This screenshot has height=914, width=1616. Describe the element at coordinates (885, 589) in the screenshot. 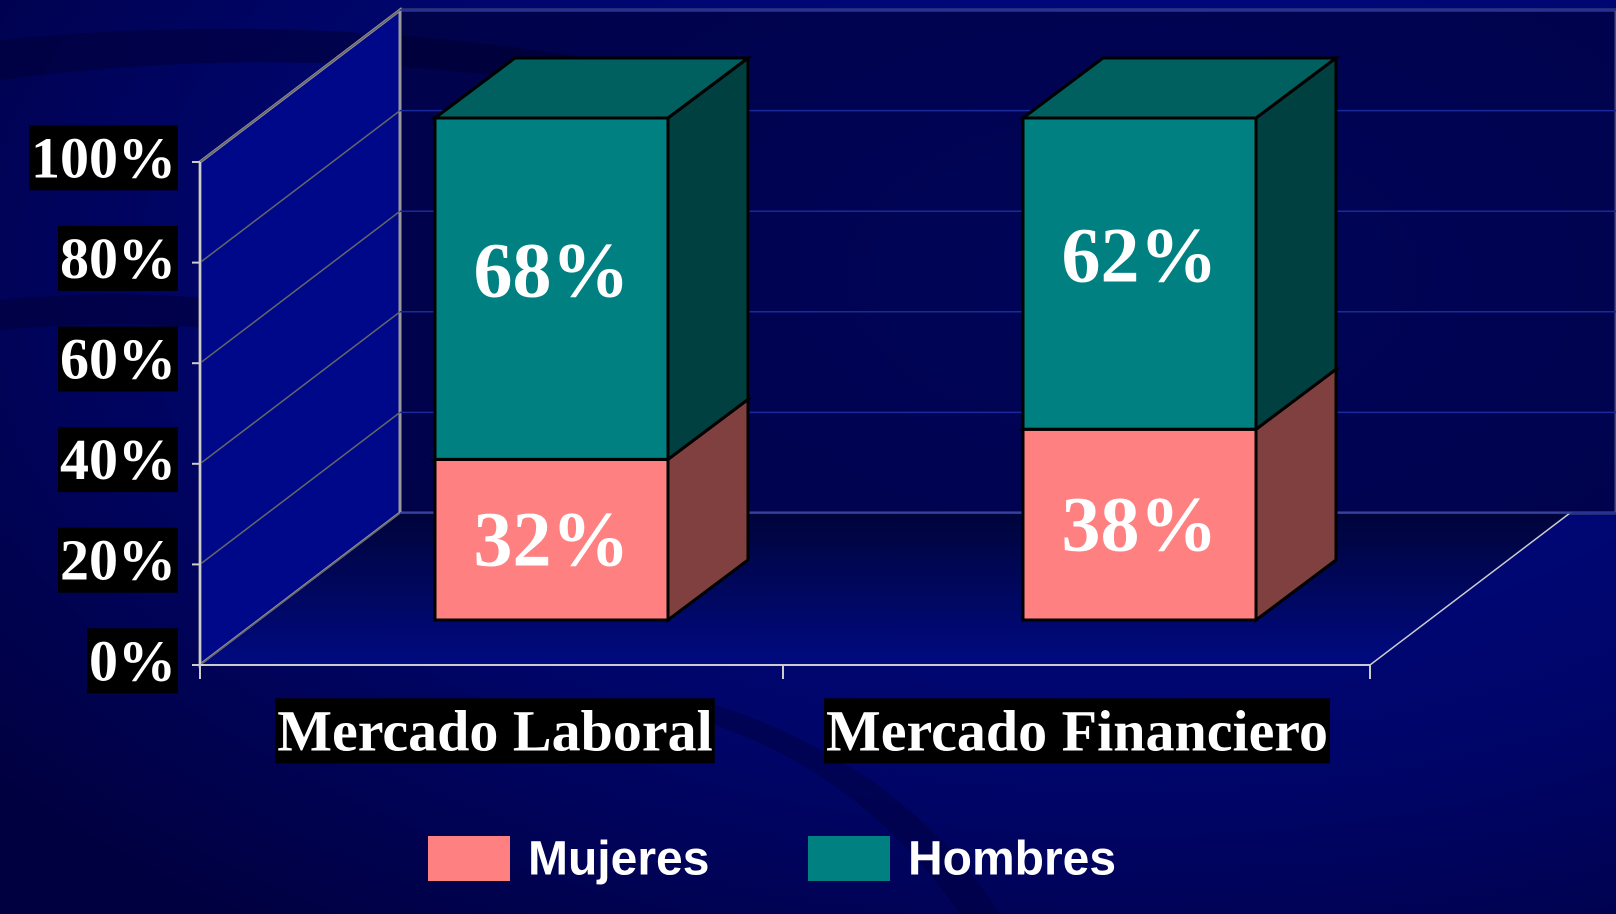

I see `floor` at that location.